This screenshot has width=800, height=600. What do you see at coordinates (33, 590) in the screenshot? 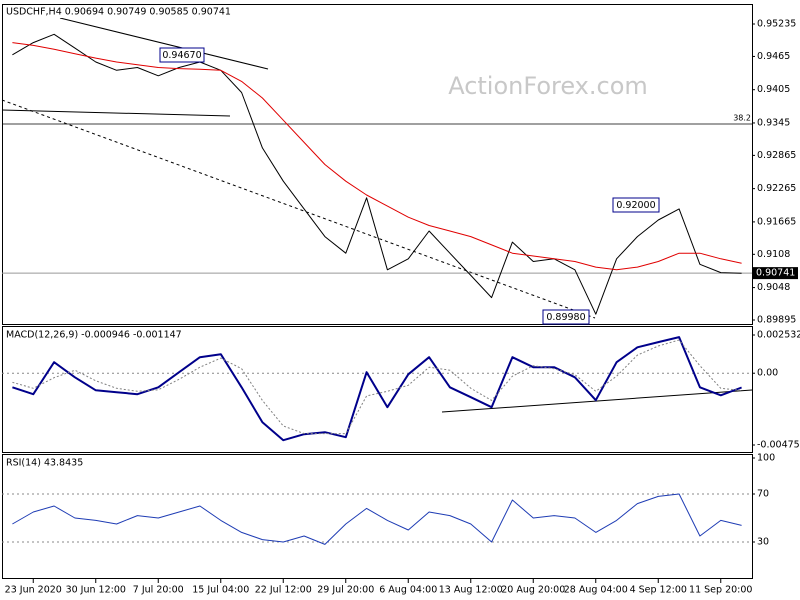
I see `x-tick-label: 23 Jun 2020` at bounding box center [33, 590].